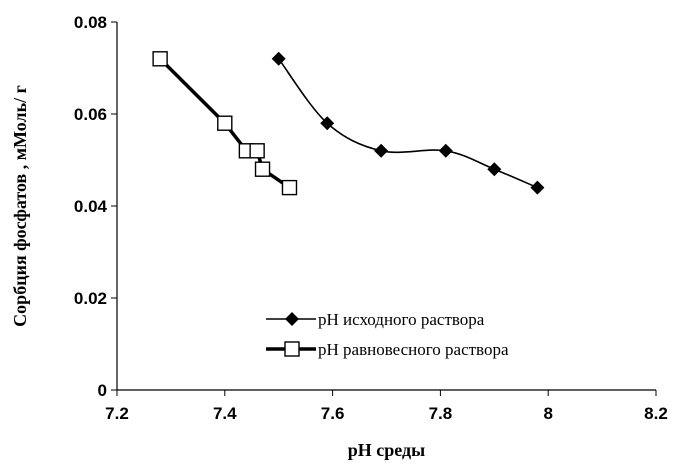  What do you see at coordinates (386, 450) in the screenshot?
I see `x-axis-title: pH среды` at bounding box center [386, 450].